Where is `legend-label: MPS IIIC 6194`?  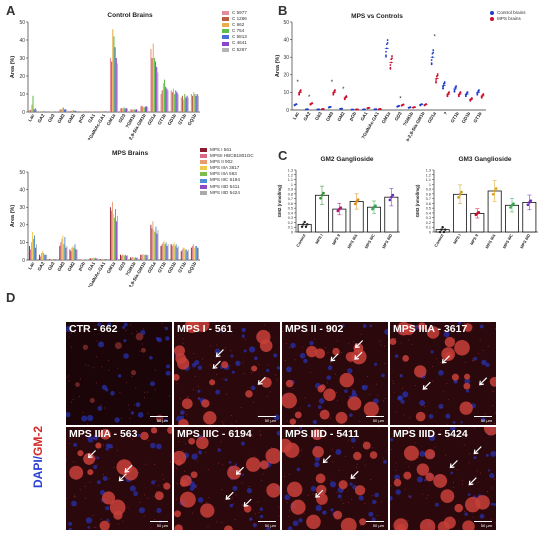
legend-label: MPS IIIC 6194 is located at coordinates (225, 180).